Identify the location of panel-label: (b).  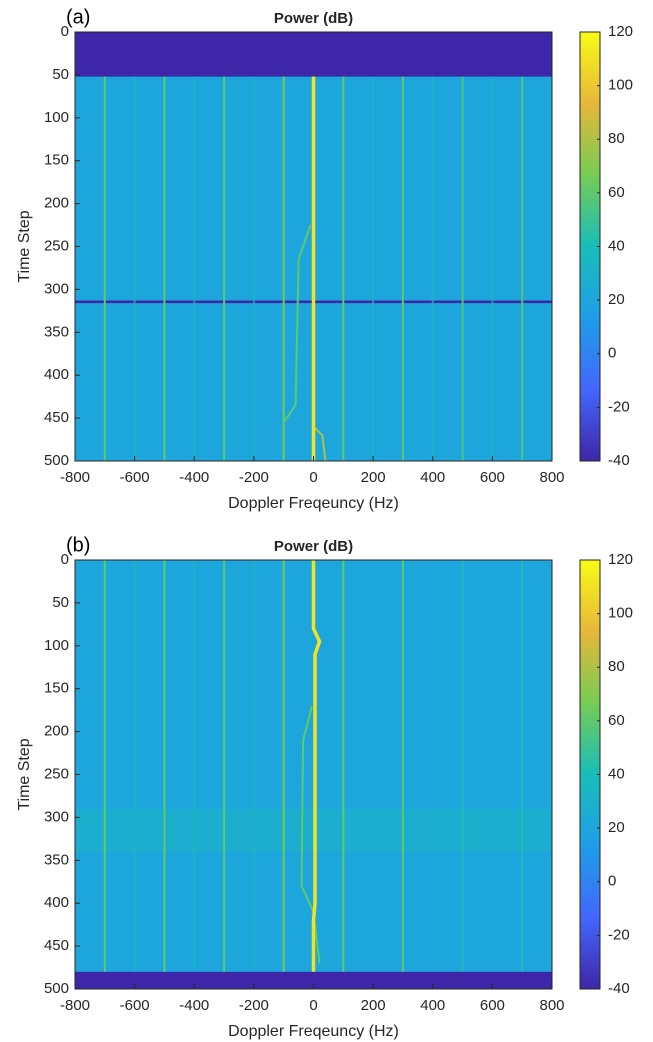
(78, 545).